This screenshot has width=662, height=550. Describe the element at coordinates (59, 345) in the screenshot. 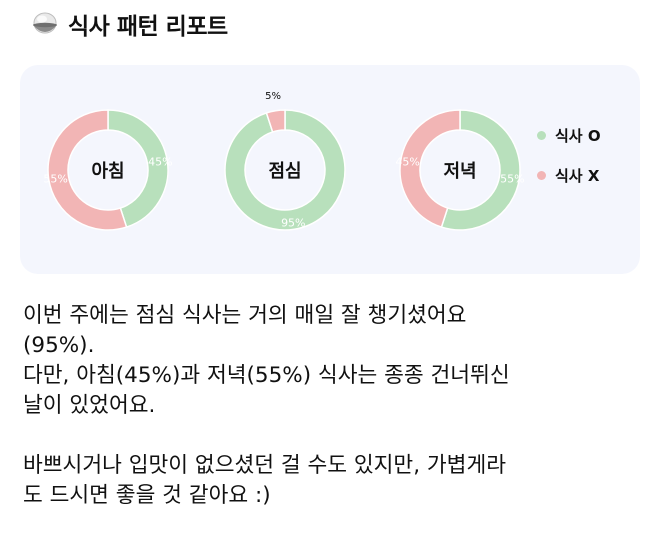

I see `message-line: (95%).` at that location.